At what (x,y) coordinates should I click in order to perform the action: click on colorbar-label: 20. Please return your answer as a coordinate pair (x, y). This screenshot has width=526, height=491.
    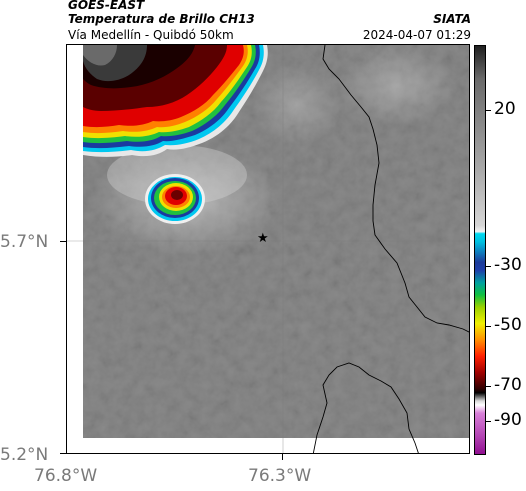
    Looking at the image, I should click on (505, 109).